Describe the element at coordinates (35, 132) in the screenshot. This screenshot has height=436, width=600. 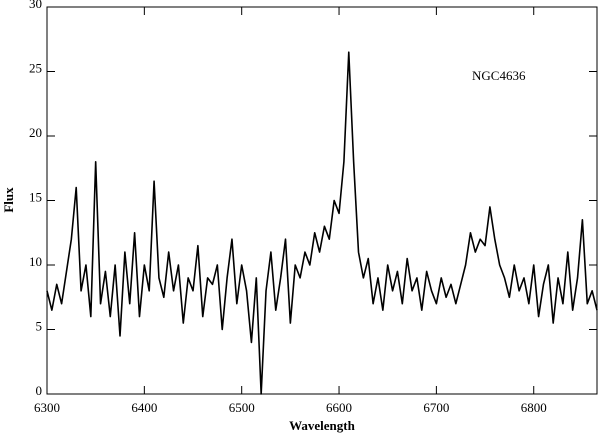
I see `y-tick-label: 20` at that location.